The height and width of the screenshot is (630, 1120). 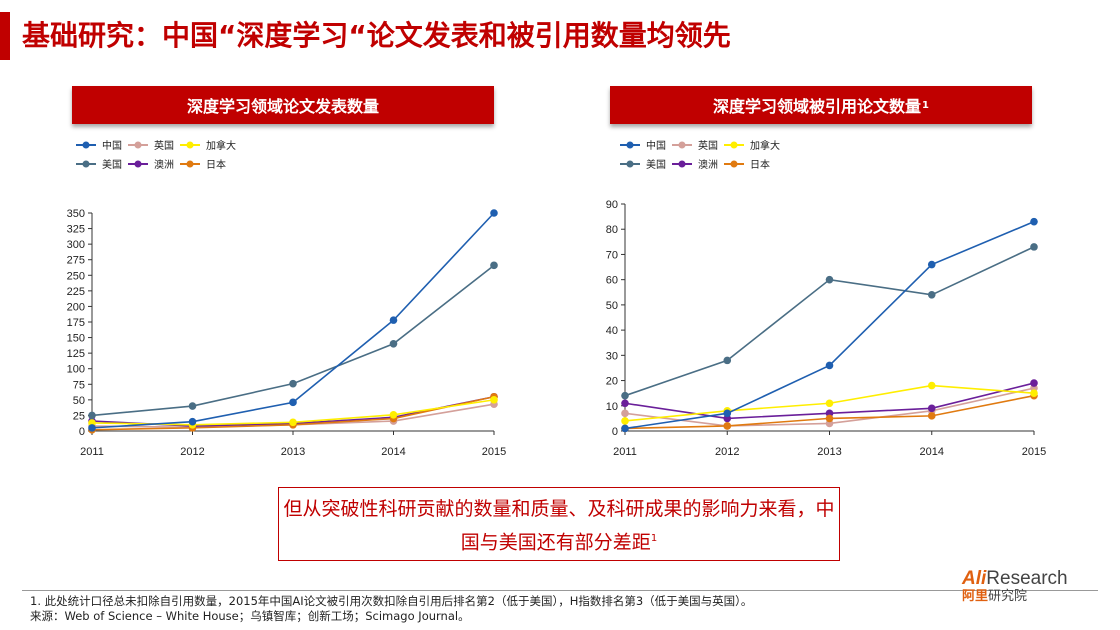 What do you see at coordinates (76, 230) in the screenshot?
I see `y-tick-label: 325` at bounding box center [76, 230].